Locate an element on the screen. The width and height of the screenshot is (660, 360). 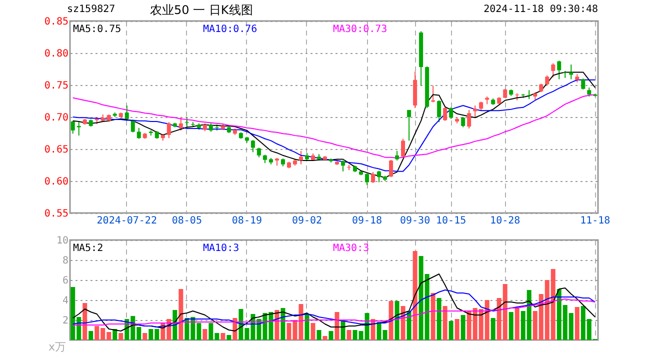
chart-title: 农业50 一 日K线图 is located at coordinates (201, 10).